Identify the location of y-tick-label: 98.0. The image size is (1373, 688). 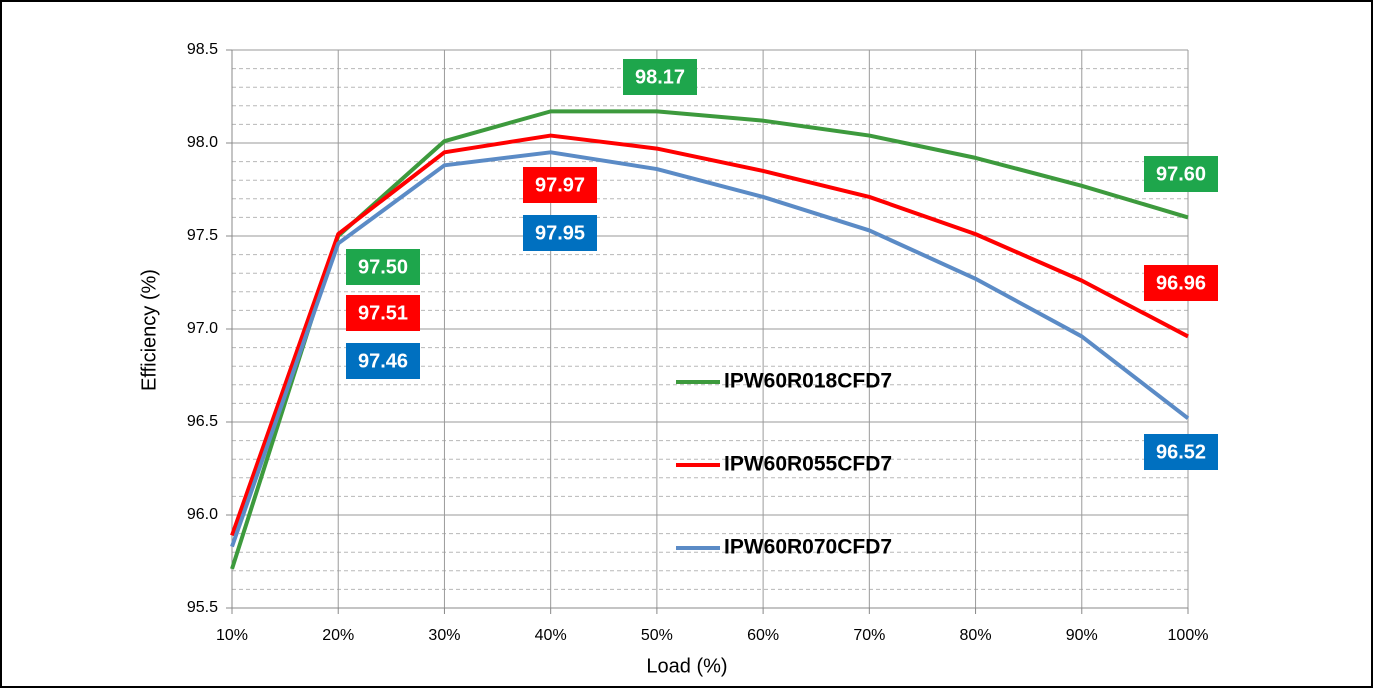
(202, 142).